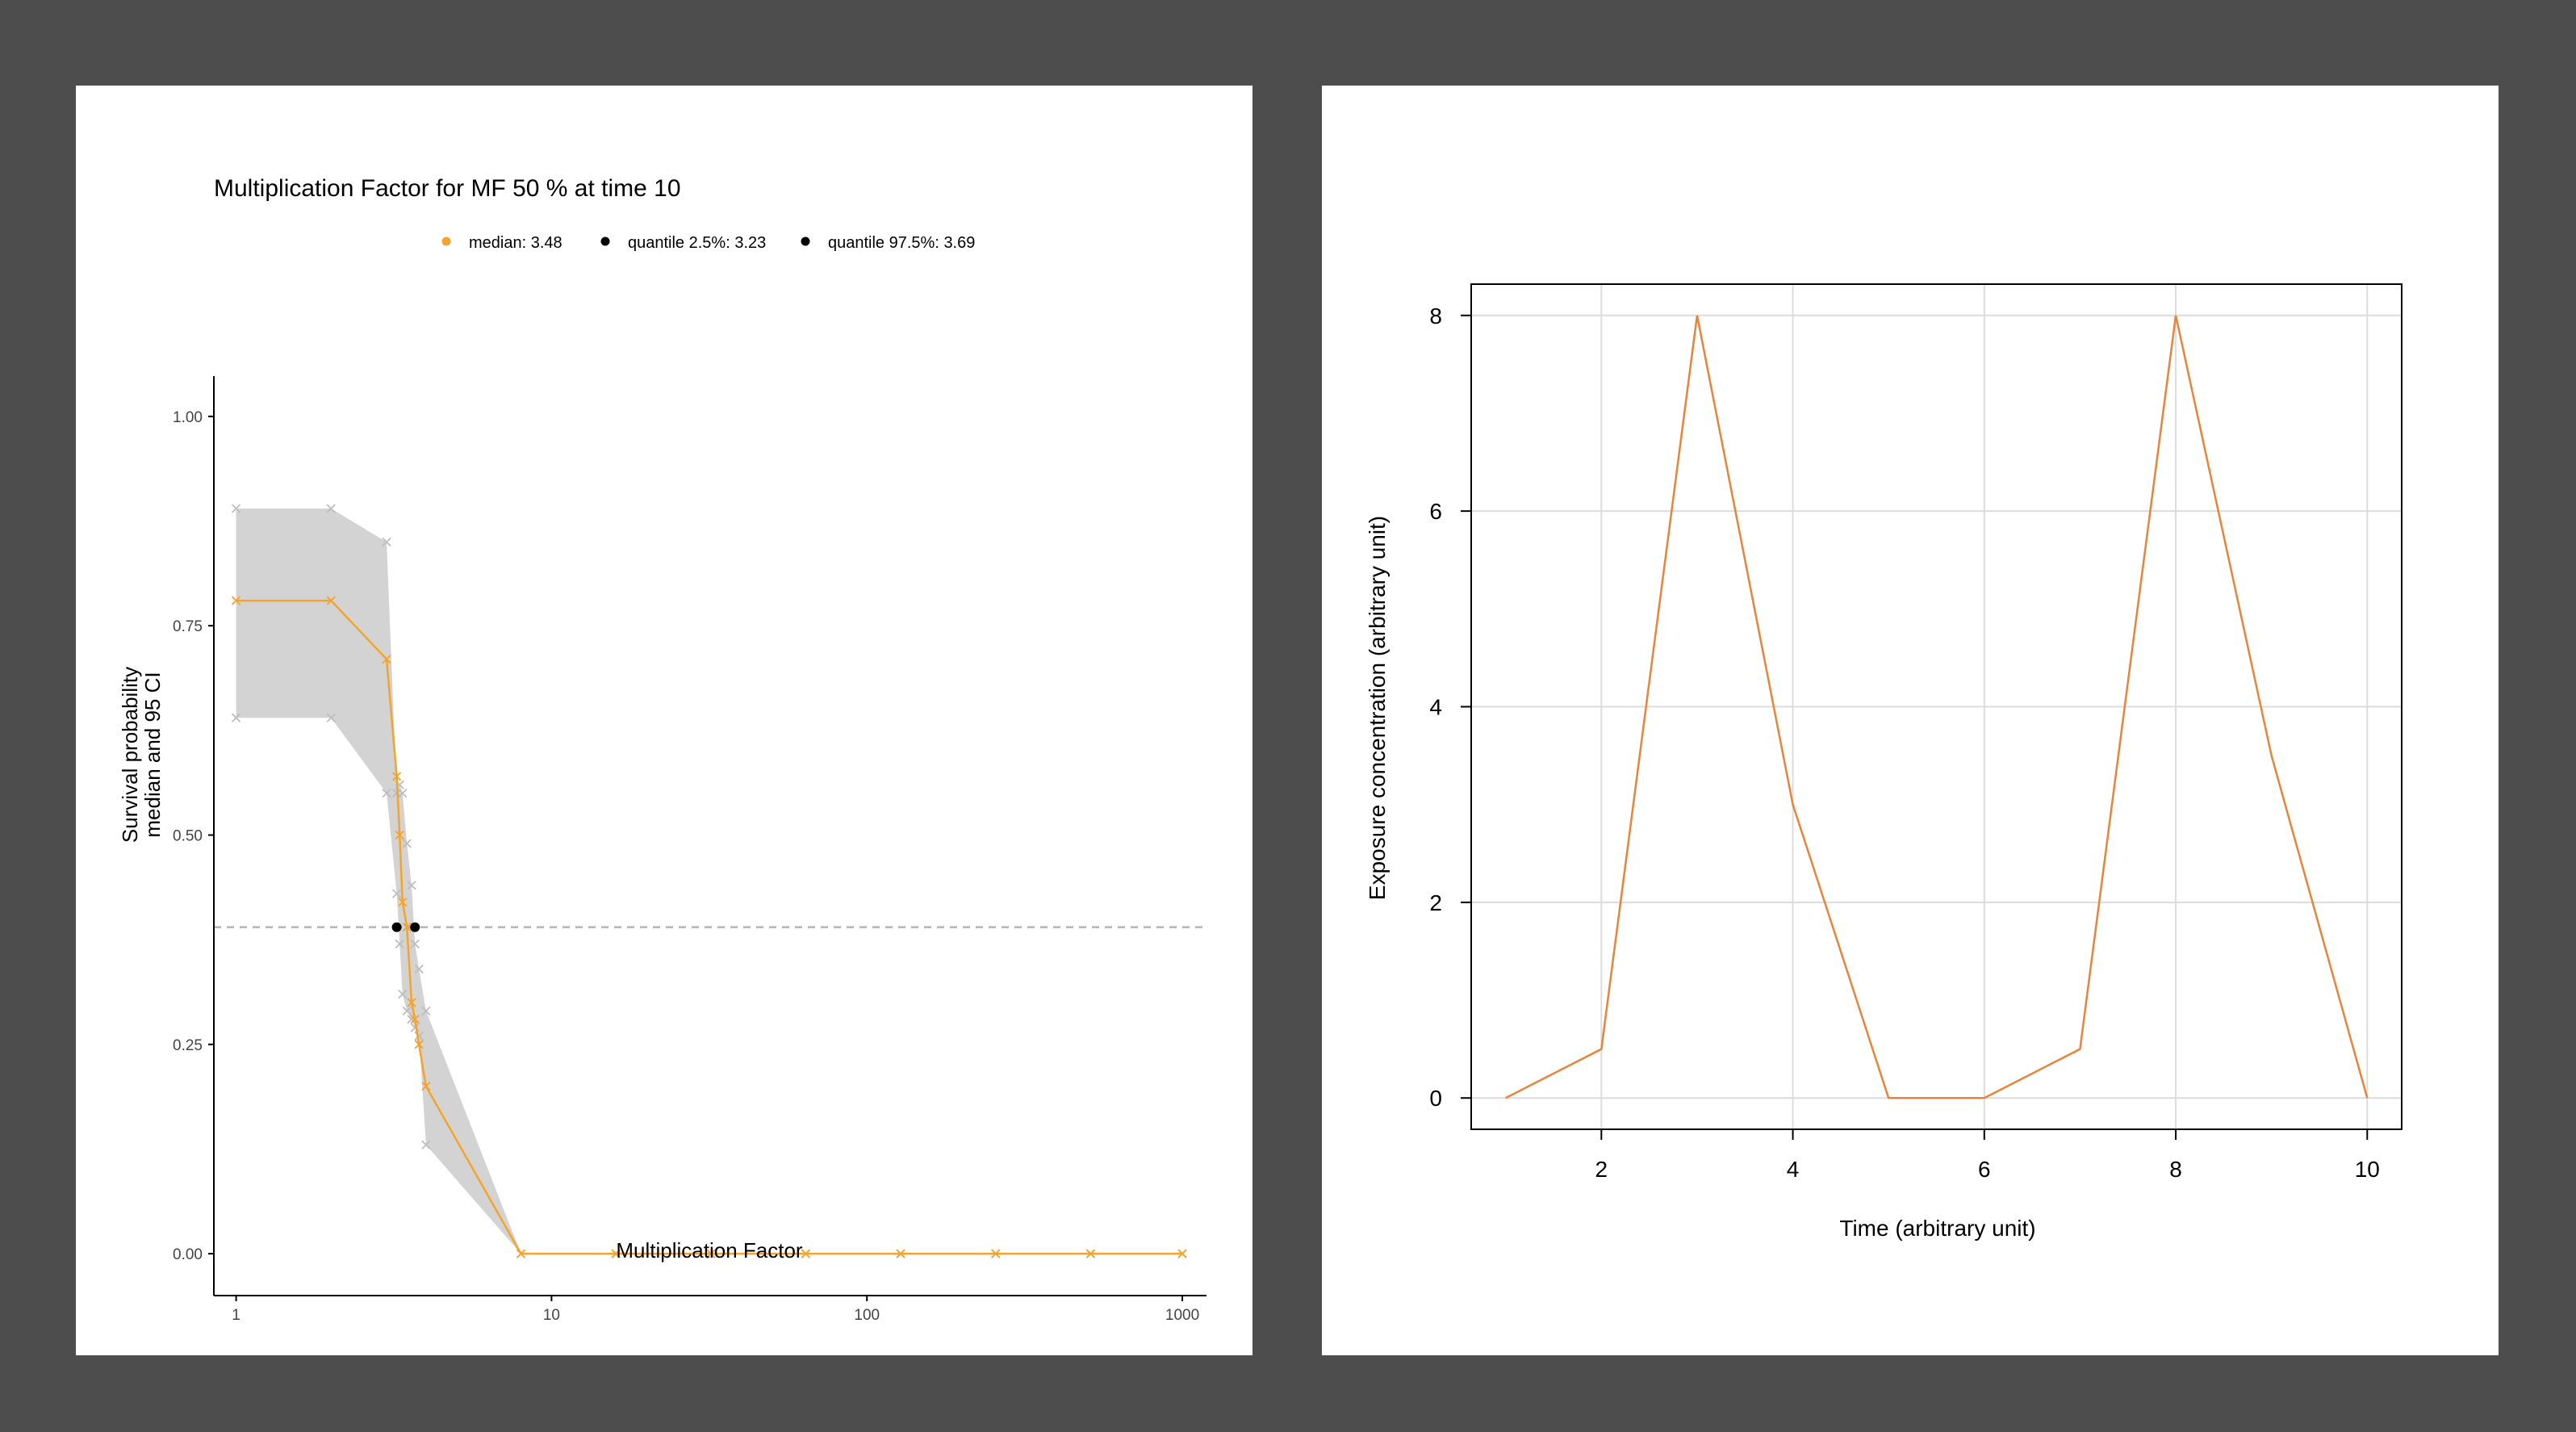 This screenshot has width=2576, height=1432. What do you see at coordinates (2175, 1169) in the screenshot?
I see `x-tick-label-3: 8` at bounding box center [2175, 1169].